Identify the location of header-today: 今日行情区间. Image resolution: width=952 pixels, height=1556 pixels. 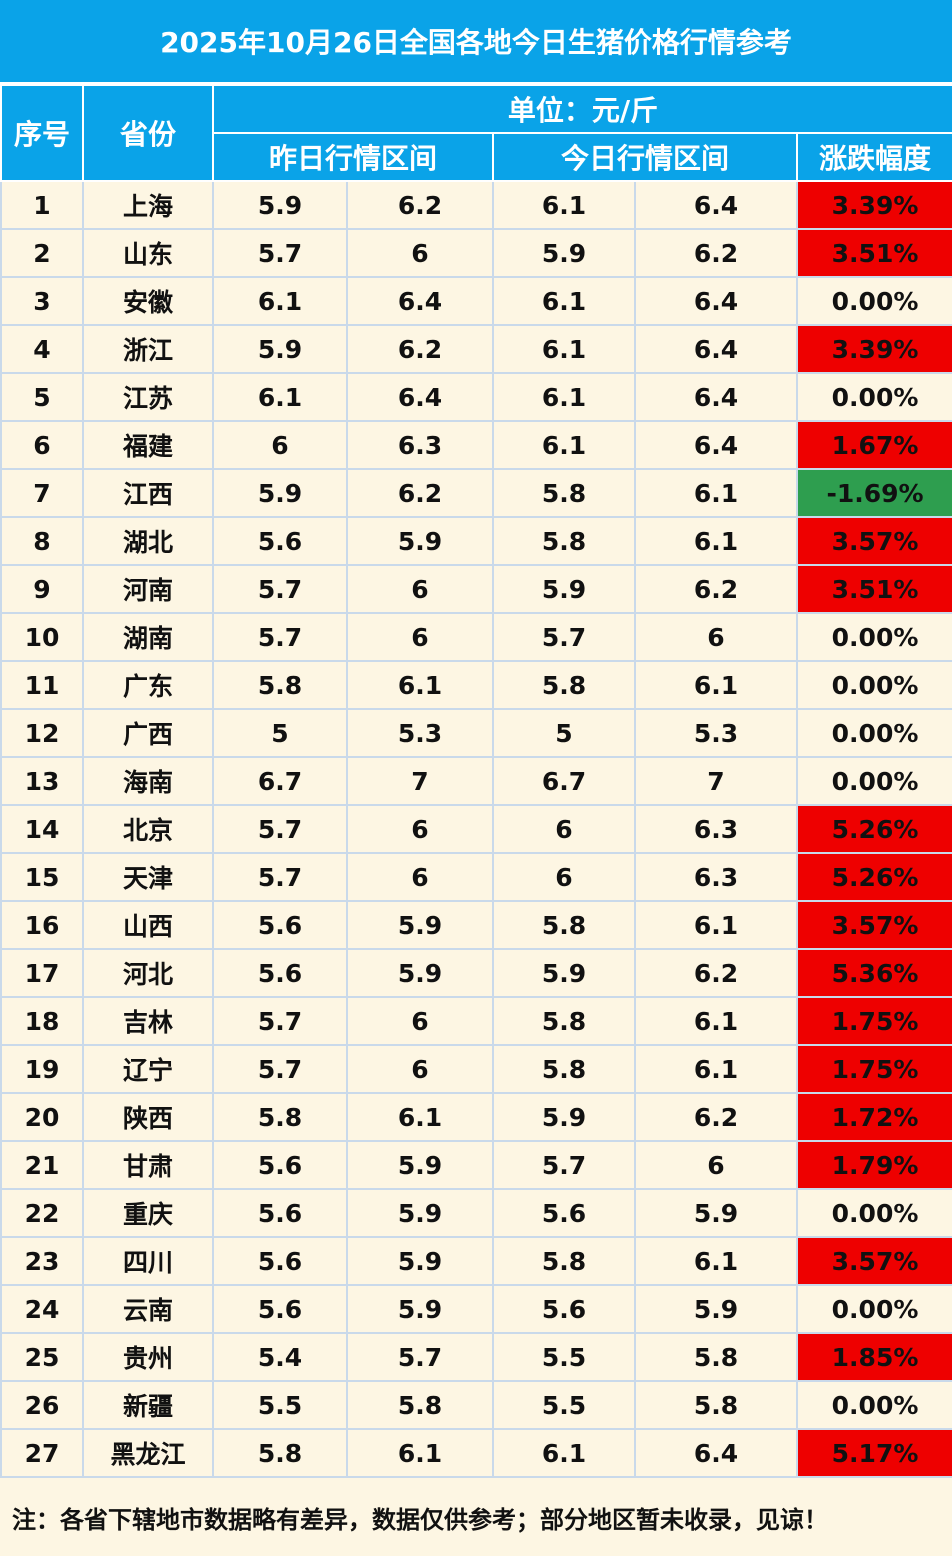
(645, 157).